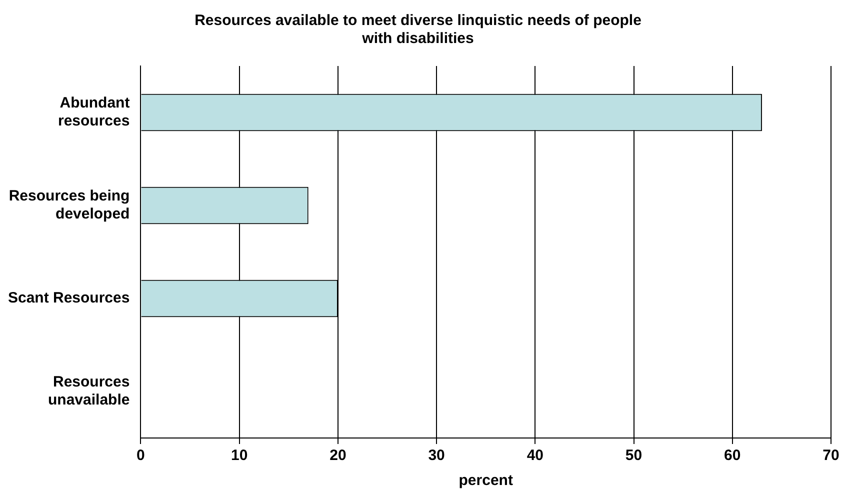 This screenshot has height=494, width=851. What do you see at coordinates (69, 205) in the screenshot?
I see `y-tick-label: Resources being developed` at bounding box center [69, 205].